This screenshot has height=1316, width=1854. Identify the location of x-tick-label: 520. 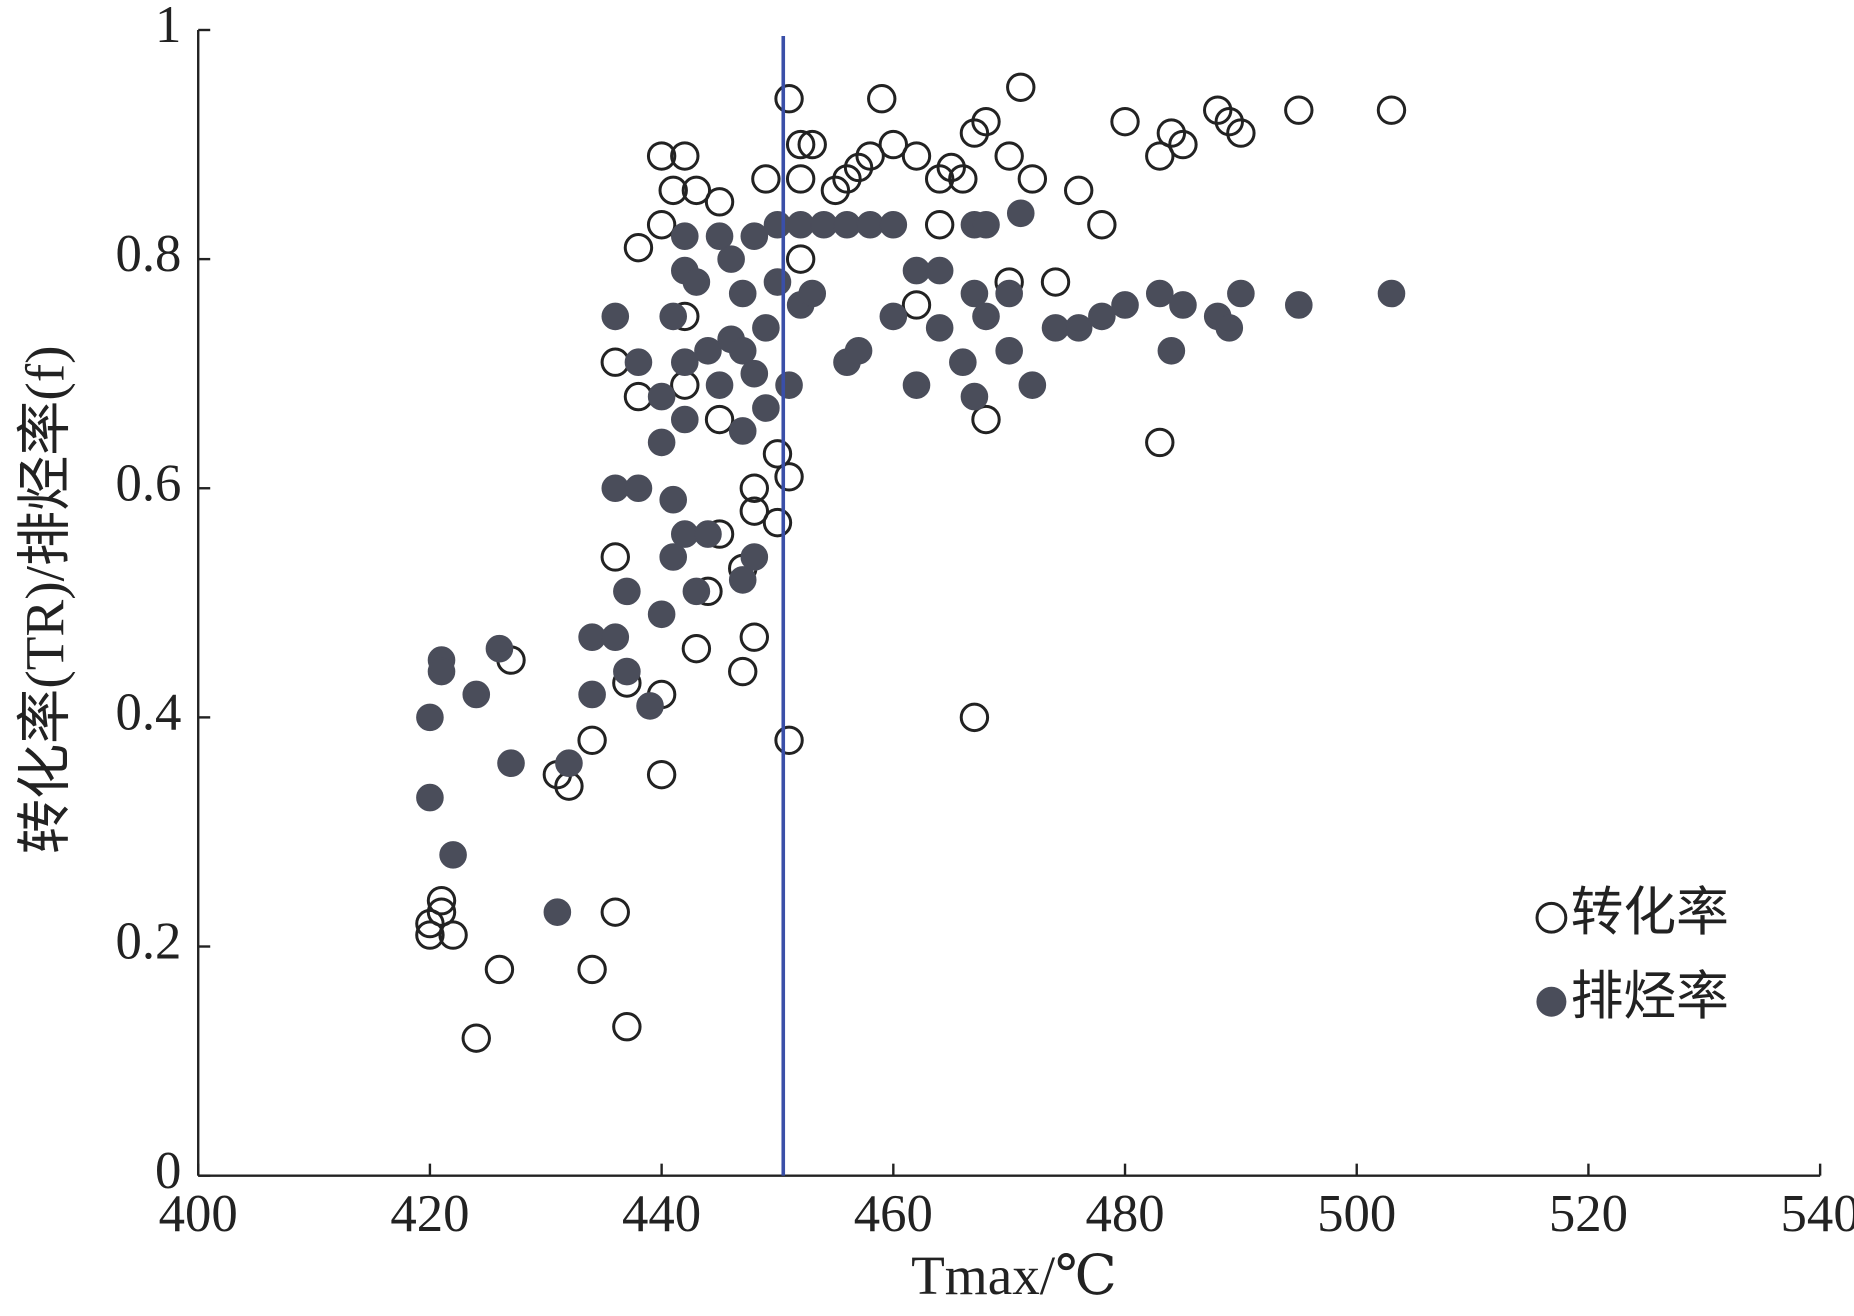
(1588, 1214).